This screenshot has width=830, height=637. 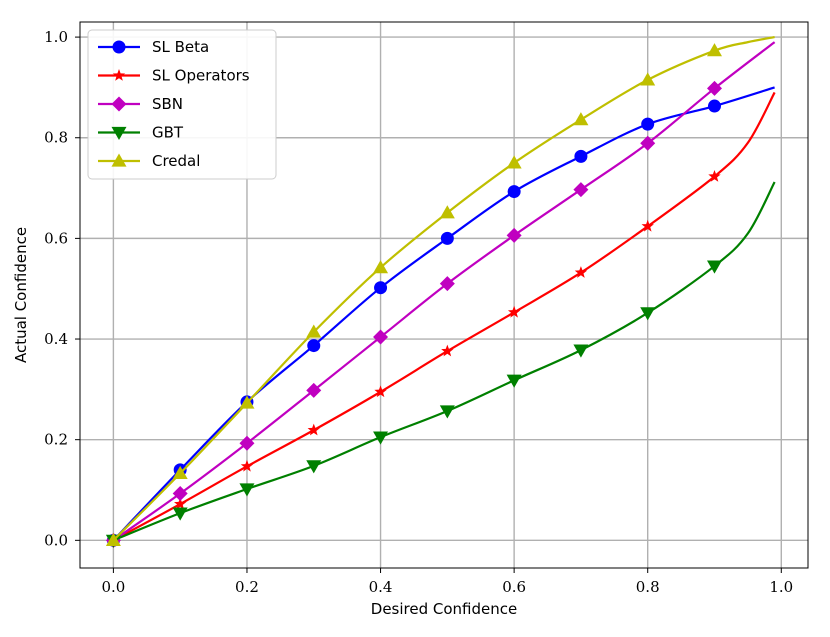 I want to click on legend-item: Credal, so click(x=149, y=161).